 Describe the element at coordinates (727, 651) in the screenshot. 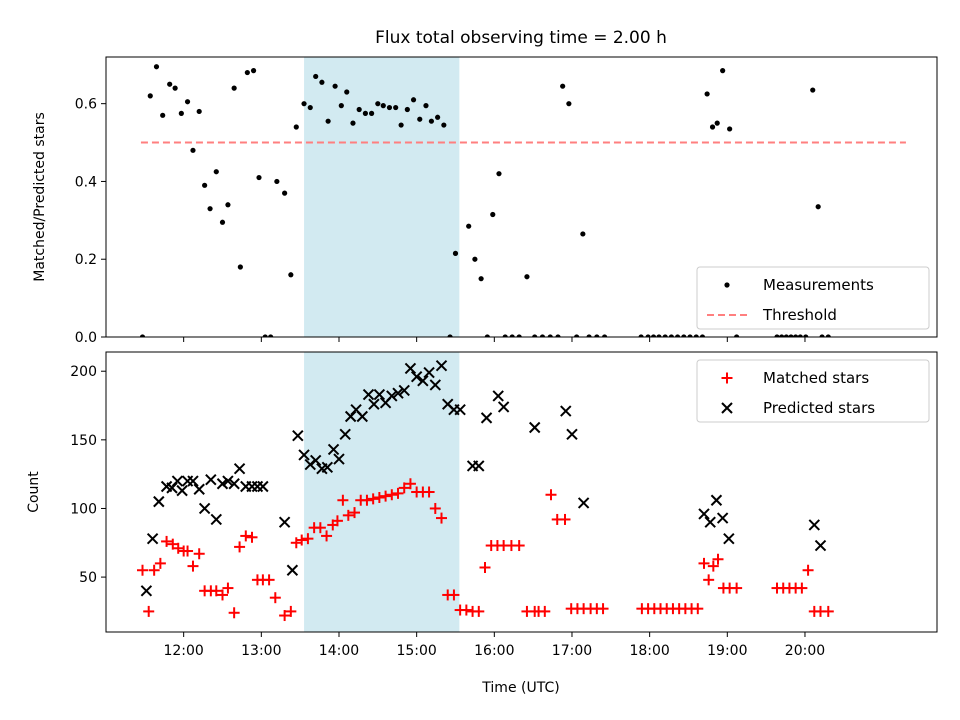

I see `x-tick-label: 19:00` at that location.